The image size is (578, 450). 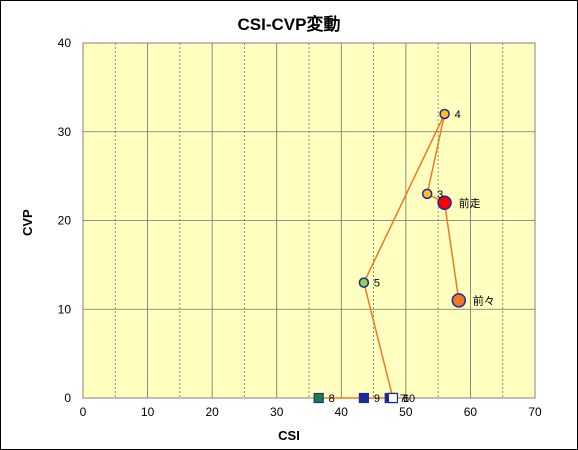 What do you see at coordinates (148, 412) in the screenshot?
I see `x-tick-label: 10` at bounding box center [148, 412].